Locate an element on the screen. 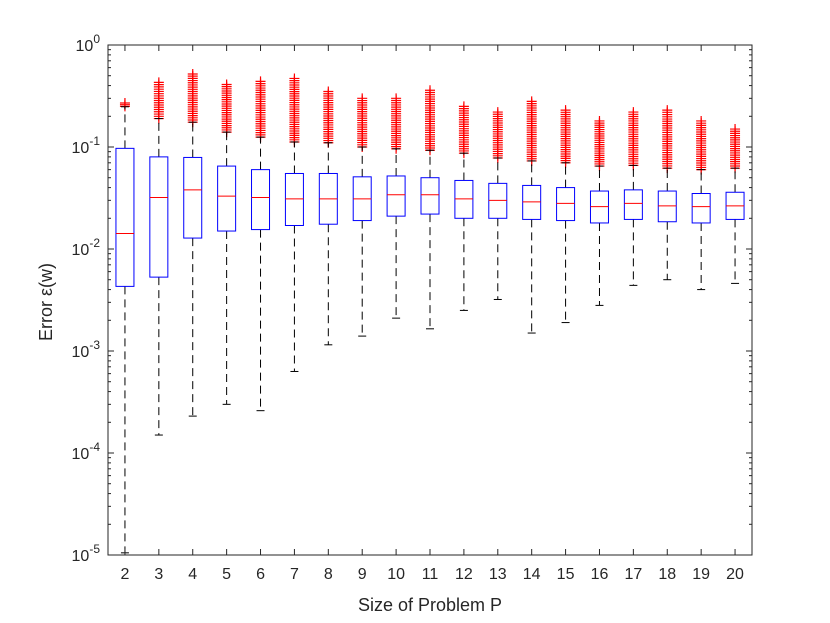 The height and width of the screenshot is (623, 830). x-tick-label: 8 is located at coordinates (328, 574).